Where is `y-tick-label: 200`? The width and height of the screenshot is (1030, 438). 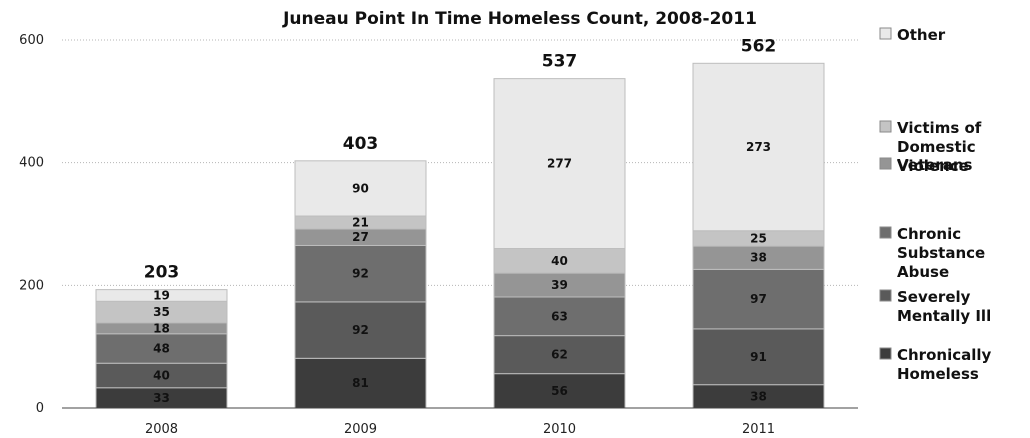 y-tick-label: 200 is located at coordinates (31, 285).